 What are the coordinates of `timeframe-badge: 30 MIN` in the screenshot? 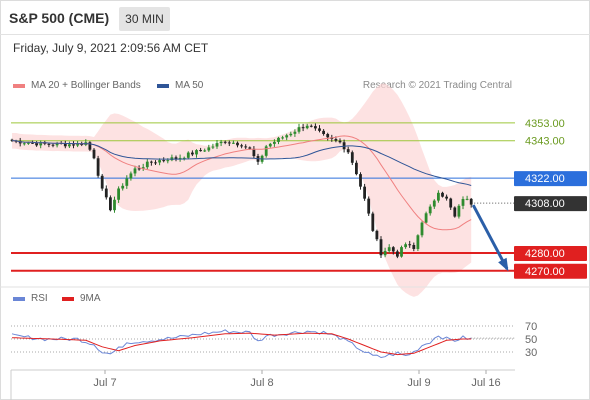 It's located at (144, 19).